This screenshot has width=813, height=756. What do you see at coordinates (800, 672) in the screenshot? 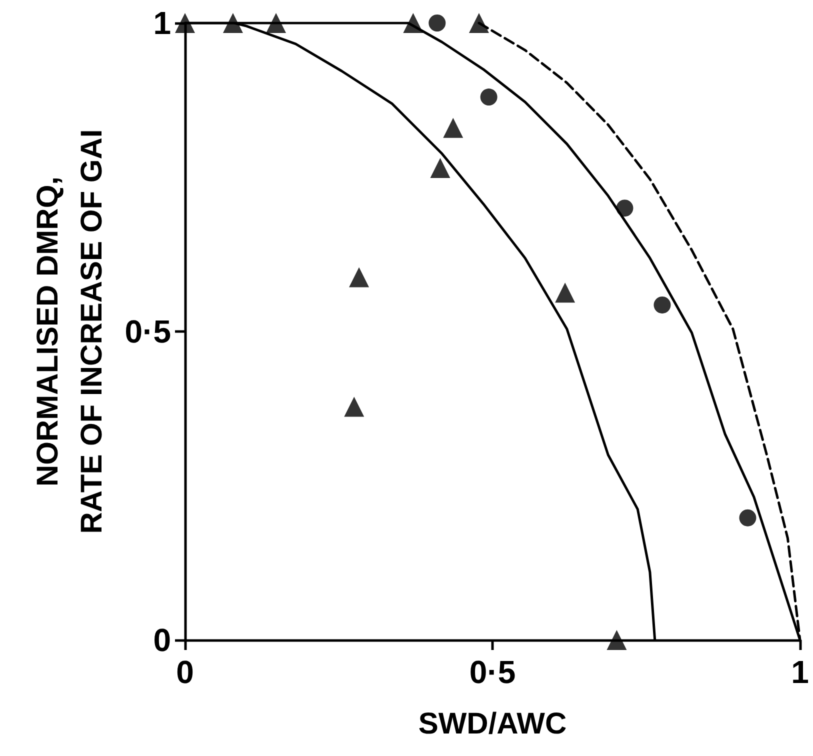
I see `x-tick-label: 1` at bounding box center [800, 672].